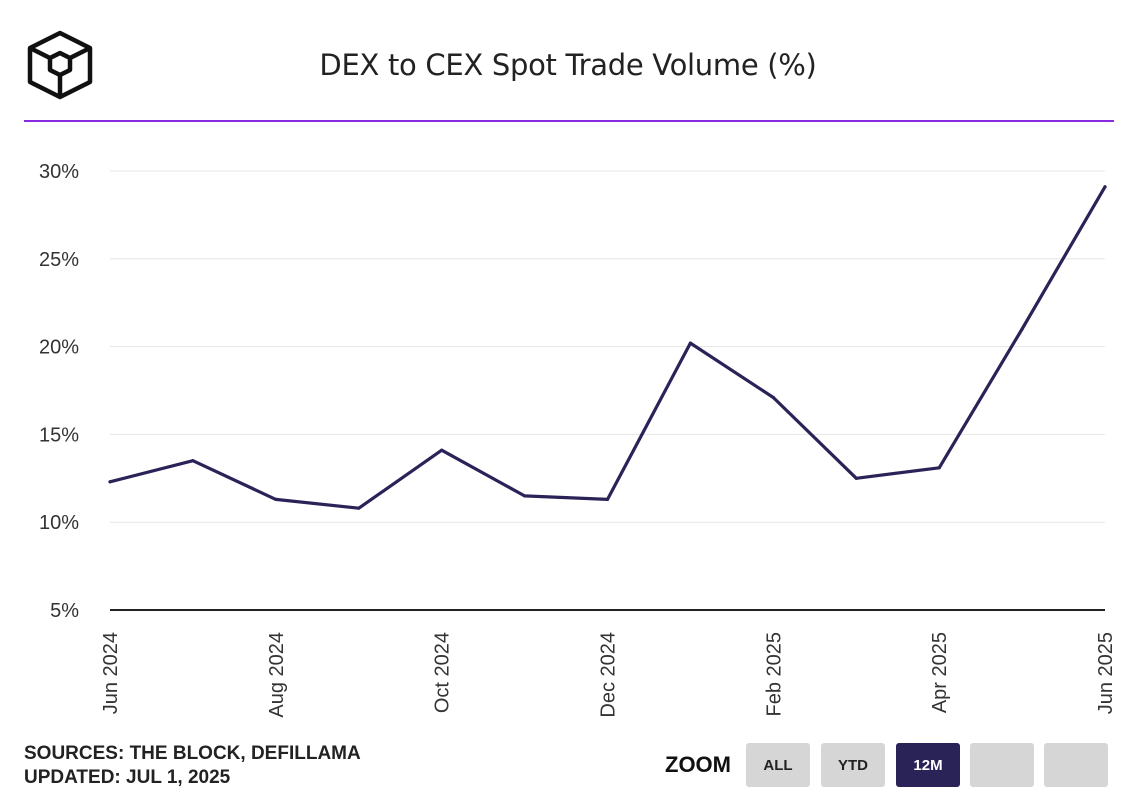 This screenshot has height=802, width=1136. I want to click on x-tick-label: Feb 2025, so click(774, 674).